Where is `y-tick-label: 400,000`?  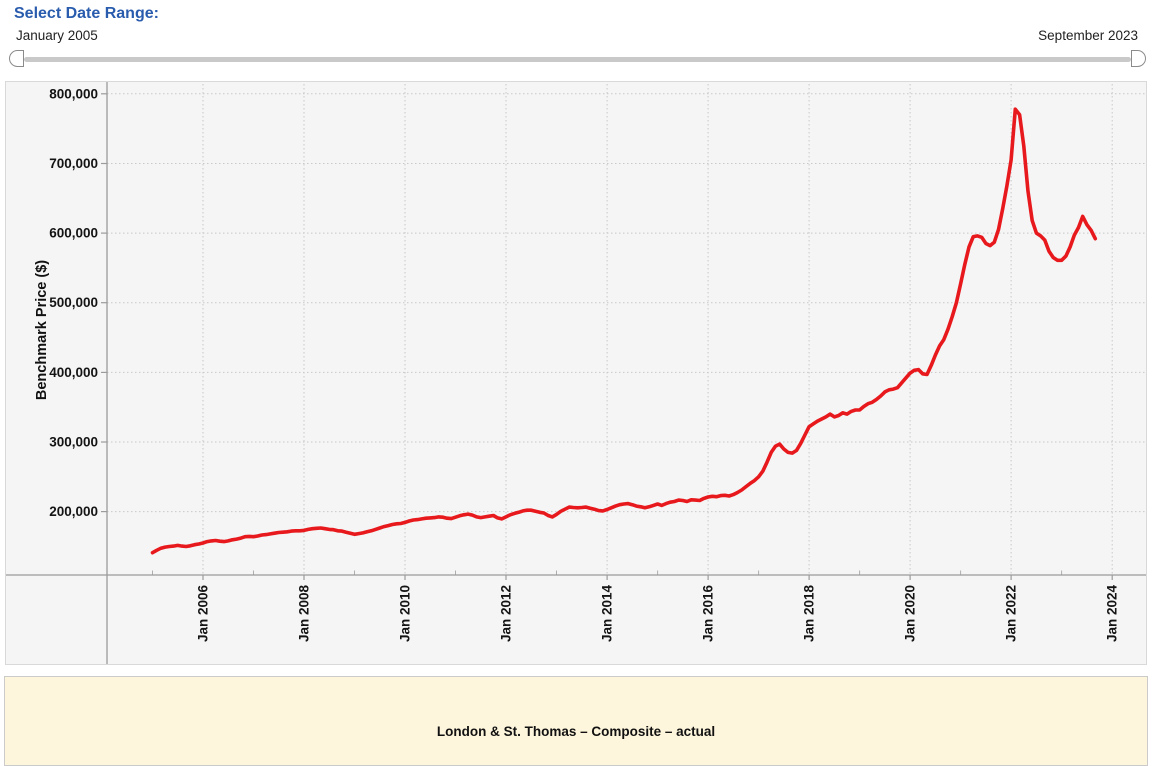
y-tick-label: 400,000 is located at coordinates (73, 372).